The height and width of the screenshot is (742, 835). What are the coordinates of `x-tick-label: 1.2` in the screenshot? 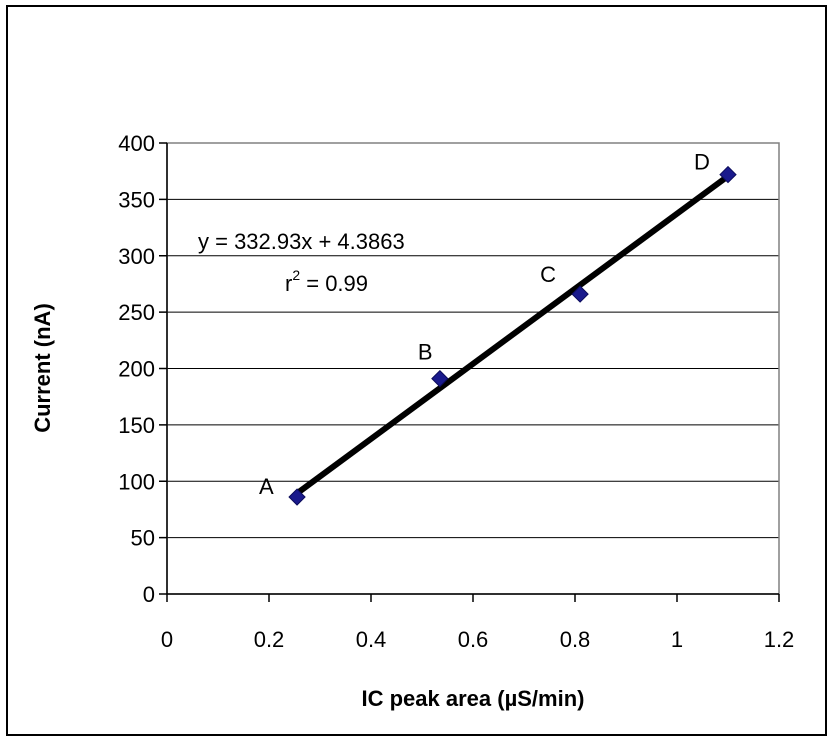 It's located at (779, 639).